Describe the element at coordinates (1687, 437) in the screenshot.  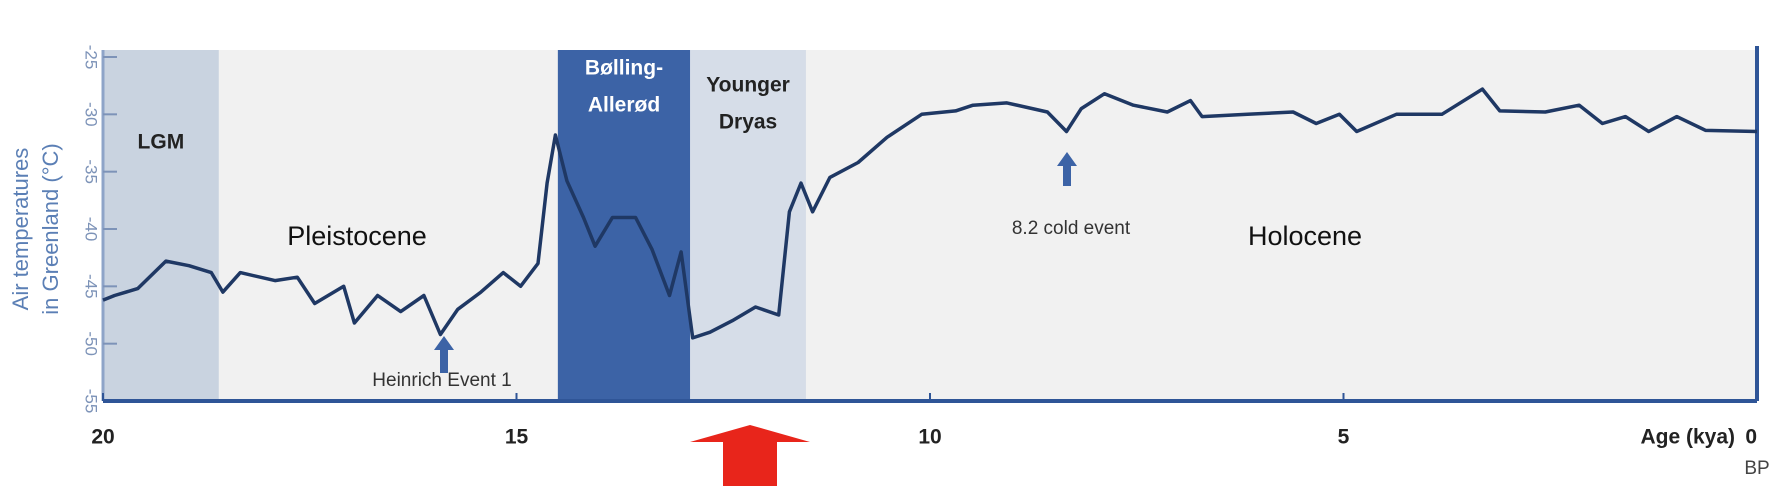
I see `x-axis-title: Age (kya)` at that location.